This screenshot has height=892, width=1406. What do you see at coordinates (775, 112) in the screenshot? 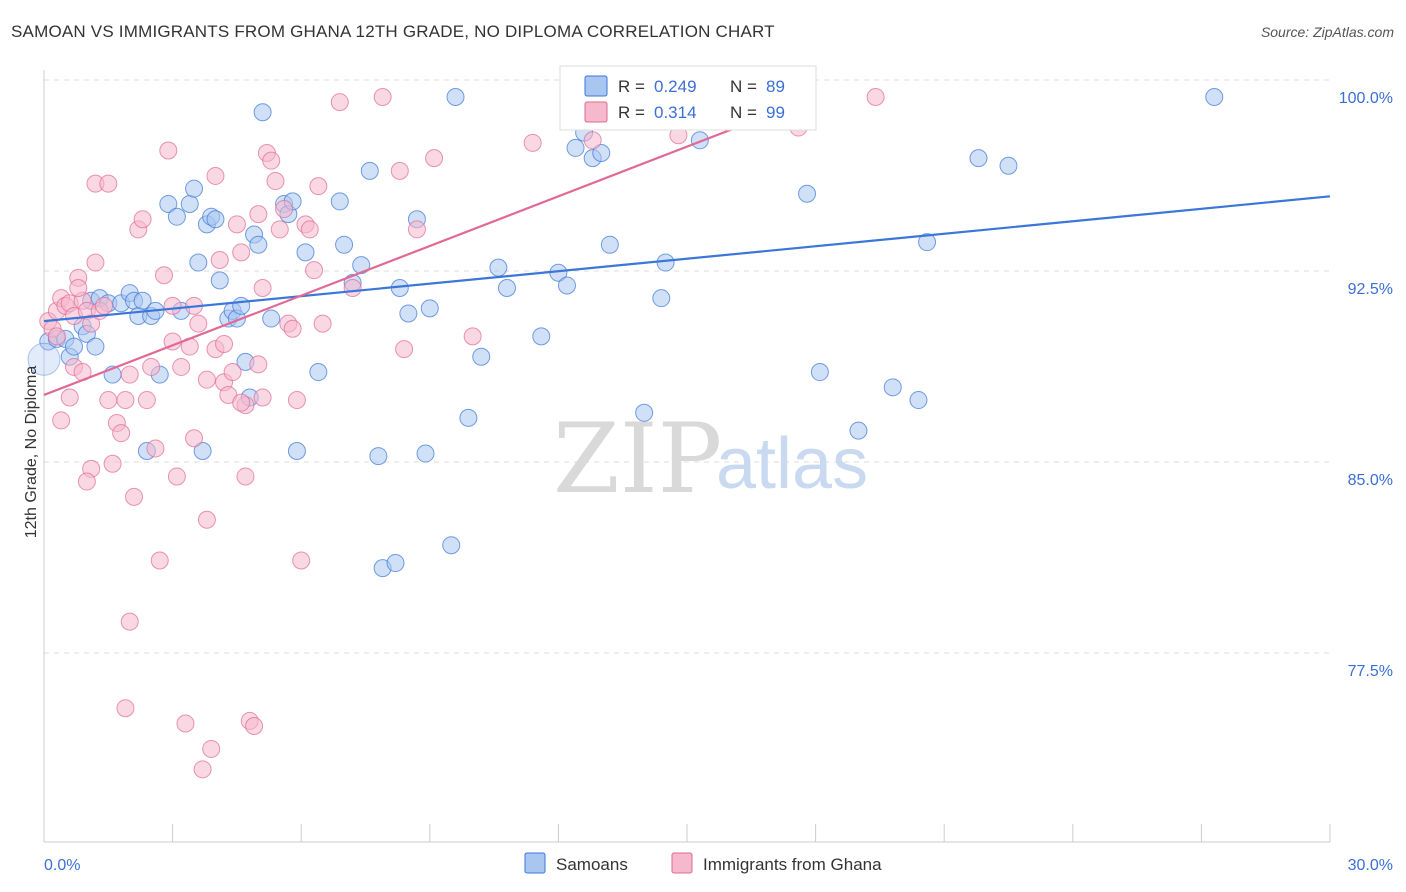
I see `legend-n-value-ghana: 99` at bounding box center [775, 112].